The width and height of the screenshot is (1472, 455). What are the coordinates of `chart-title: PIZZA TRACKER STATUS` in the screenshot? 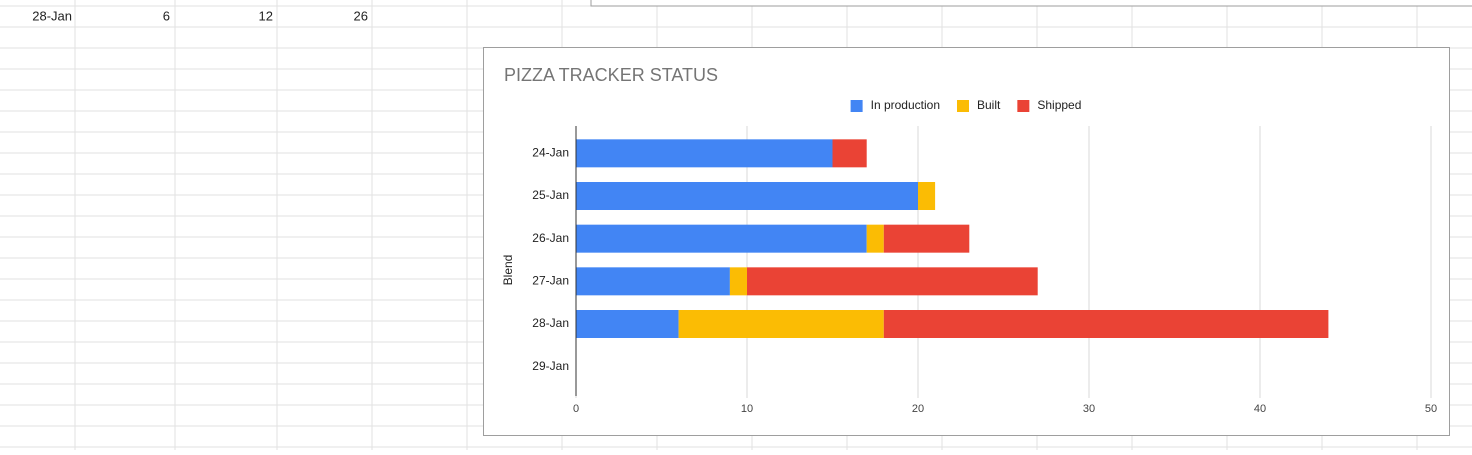 It's located at (611, 75).